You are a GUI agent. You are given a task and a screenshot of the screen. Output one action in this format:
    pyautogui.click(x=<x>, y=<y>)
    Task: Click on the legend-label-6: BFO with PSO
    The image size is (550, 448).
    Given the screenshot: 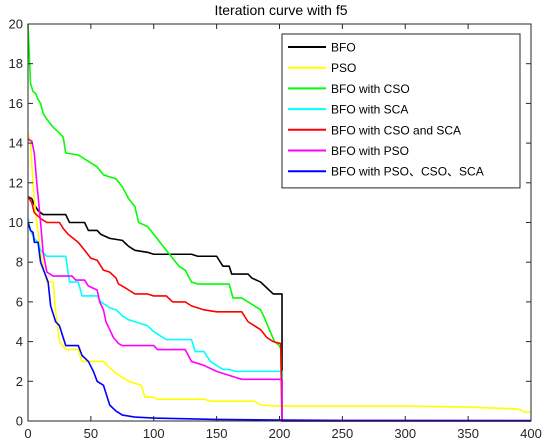 What is the action you would take?
    pyautogui.click(x=370, y=151)
    